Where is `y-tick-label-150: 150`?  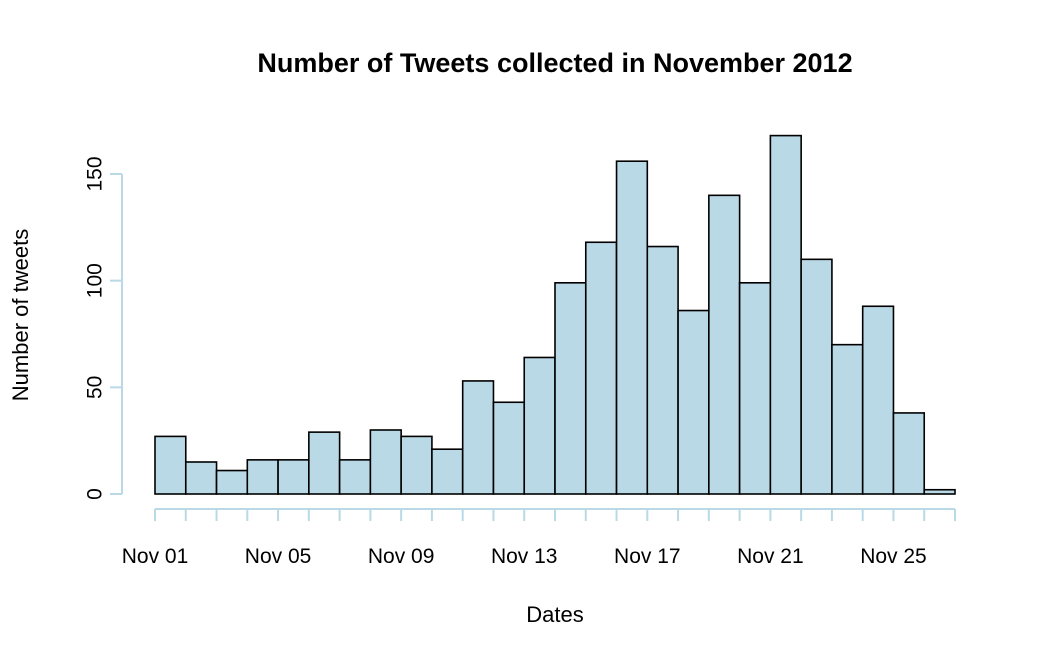 y-tick-label-150: 150 is located at coordinates (95, 173).